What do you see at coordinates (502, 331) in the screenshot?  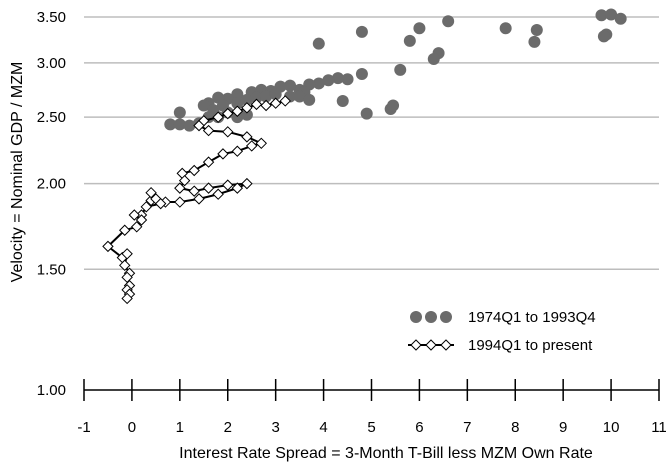 I see `legend: 1974Q1 to 1993Q4 1994Q1 to present` at bounding box center [502, 331].